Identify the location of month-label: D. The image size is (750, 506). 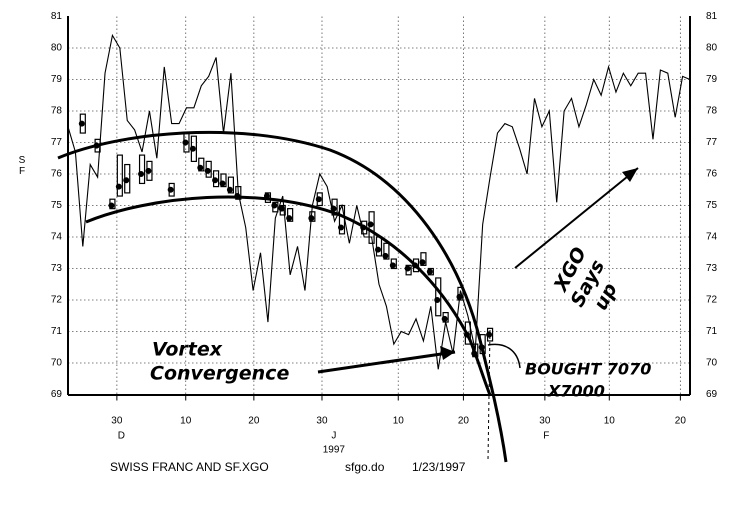
(121, 436).